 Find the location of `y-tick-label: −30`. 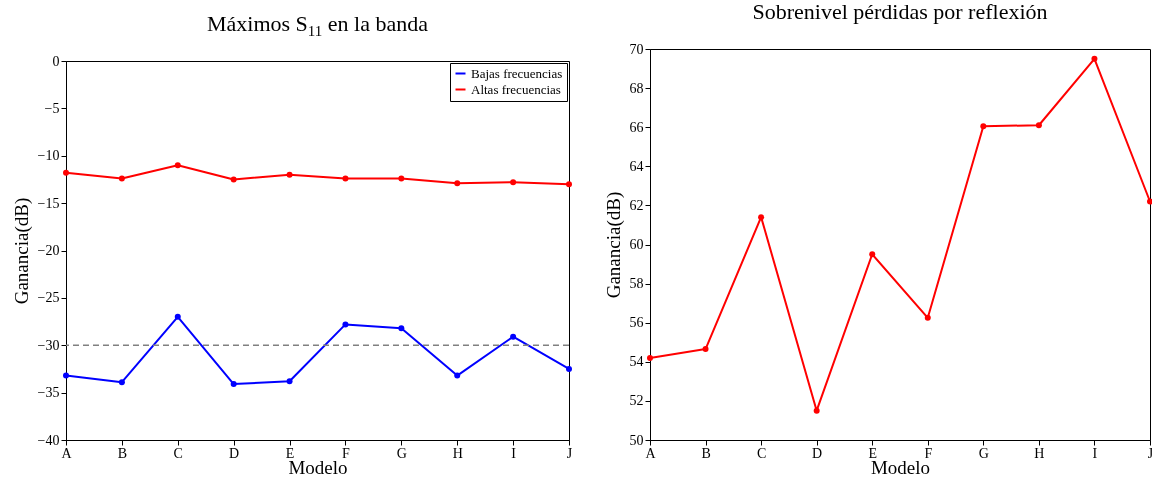

y-tick-label: −30 is located at coordinates (48, 345).